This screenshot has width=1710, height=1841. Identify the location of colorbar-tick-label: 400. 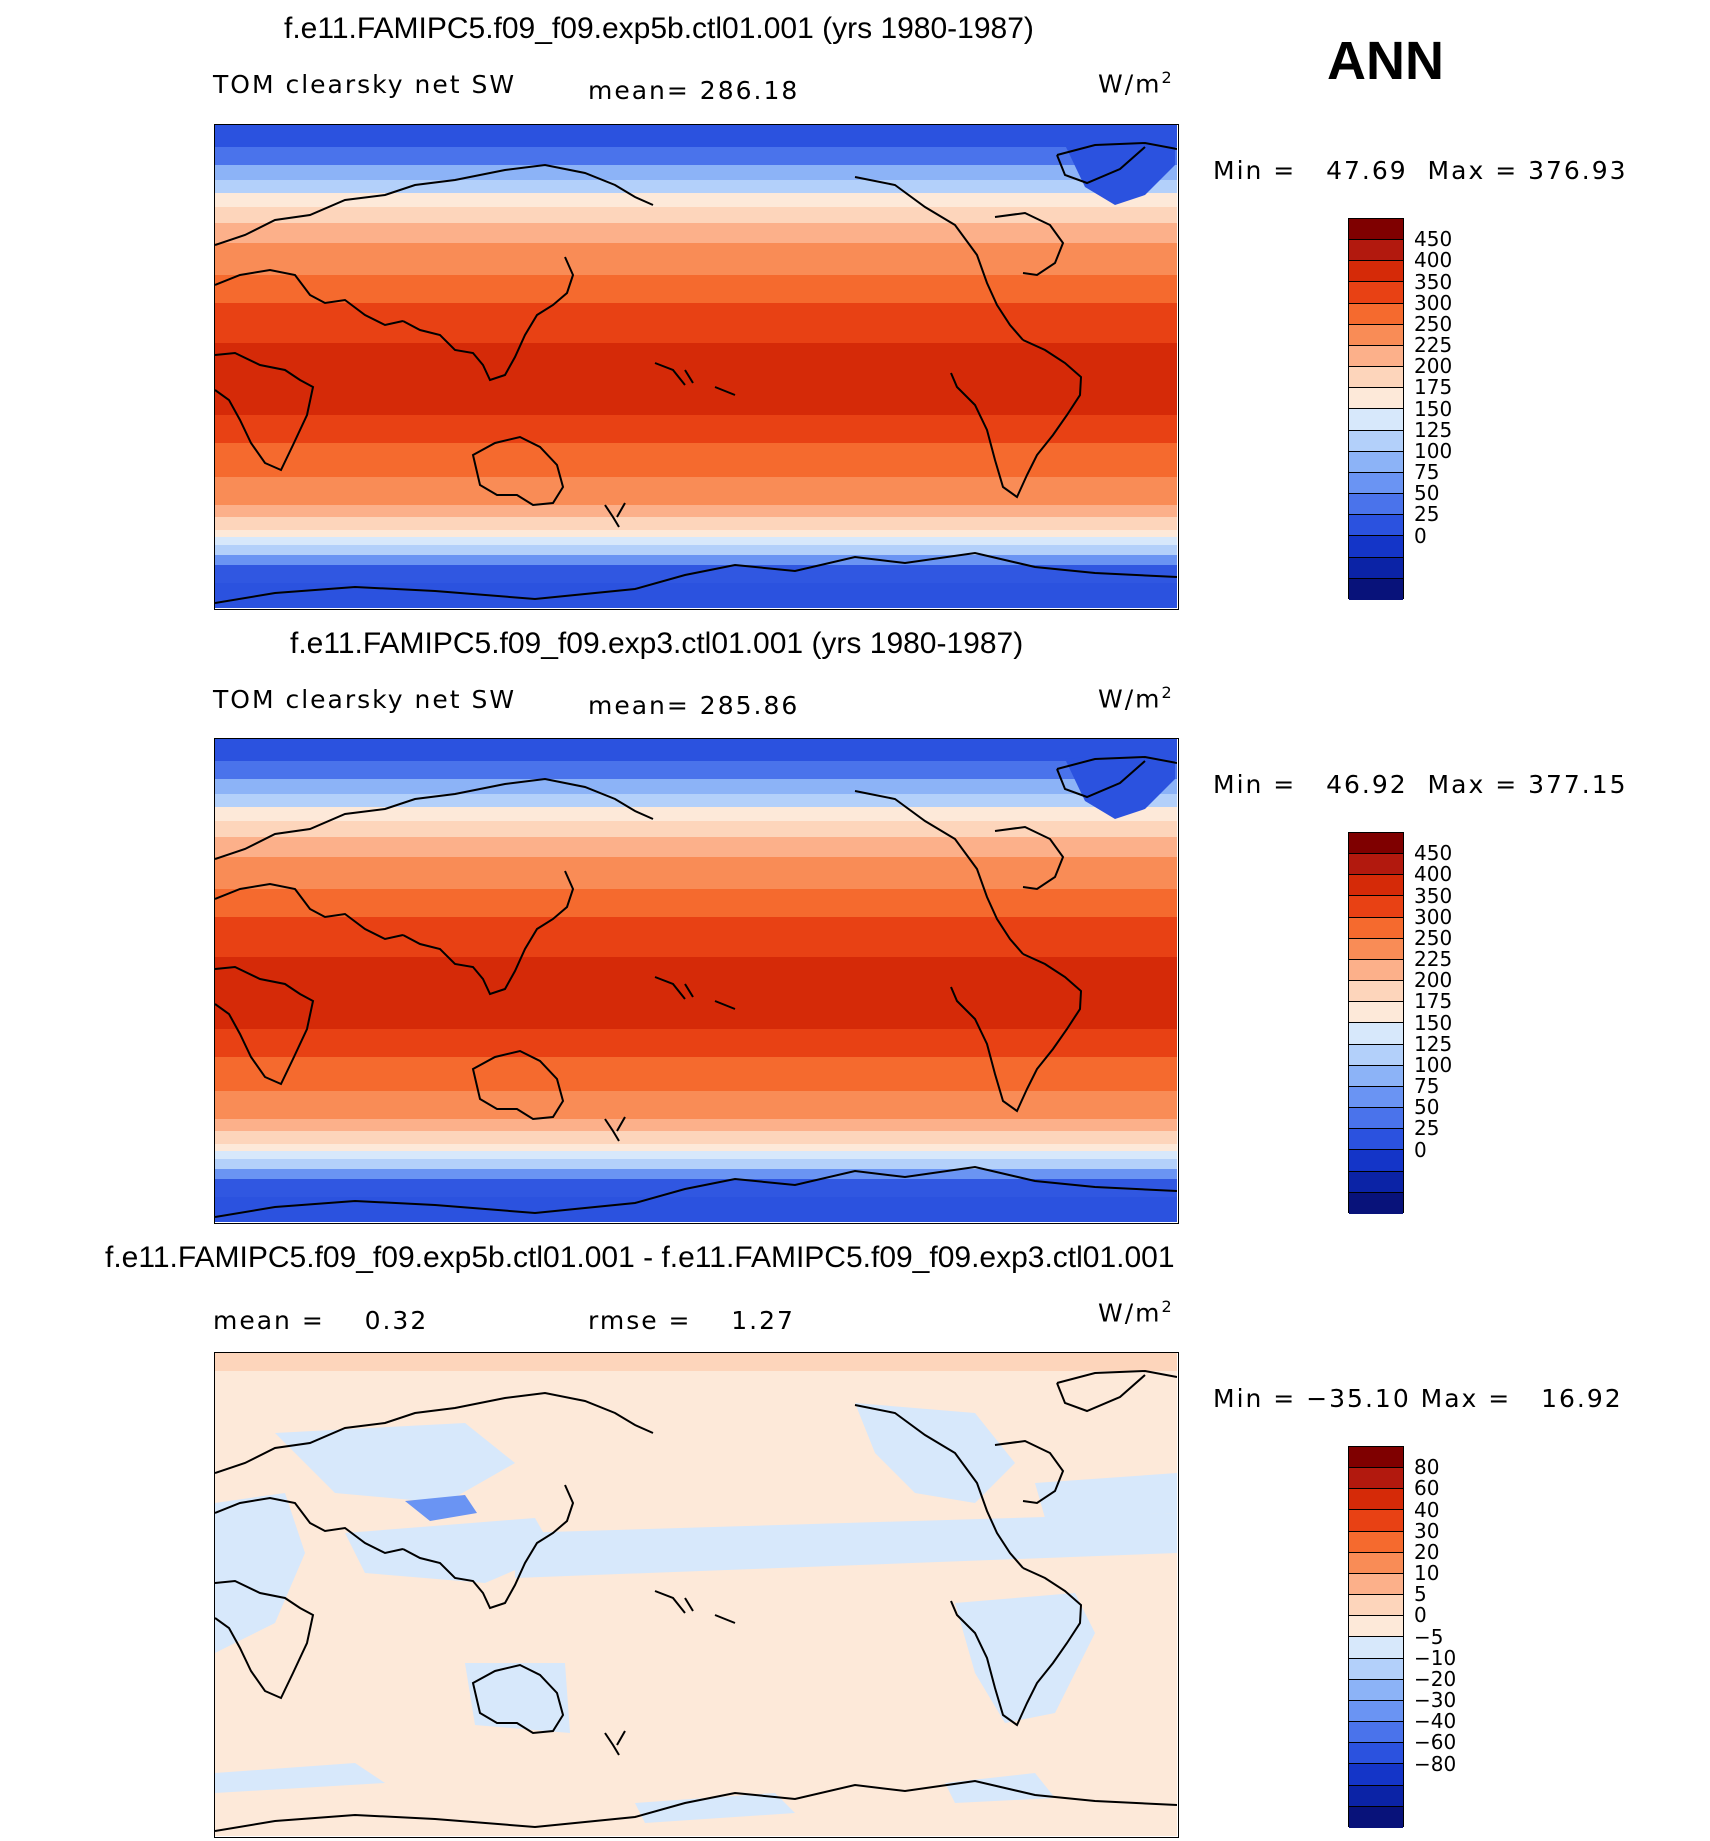
(1433, 260).